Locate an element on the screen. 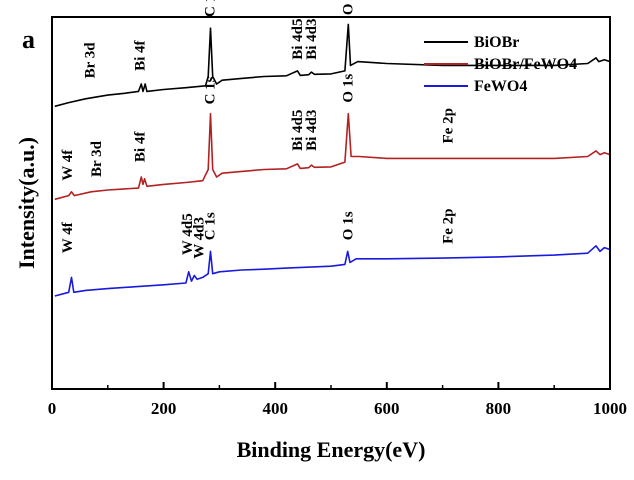 The image size is (634, 480). y-axis-title: Intensity(a.u.) is located at coordinates (26, 203).